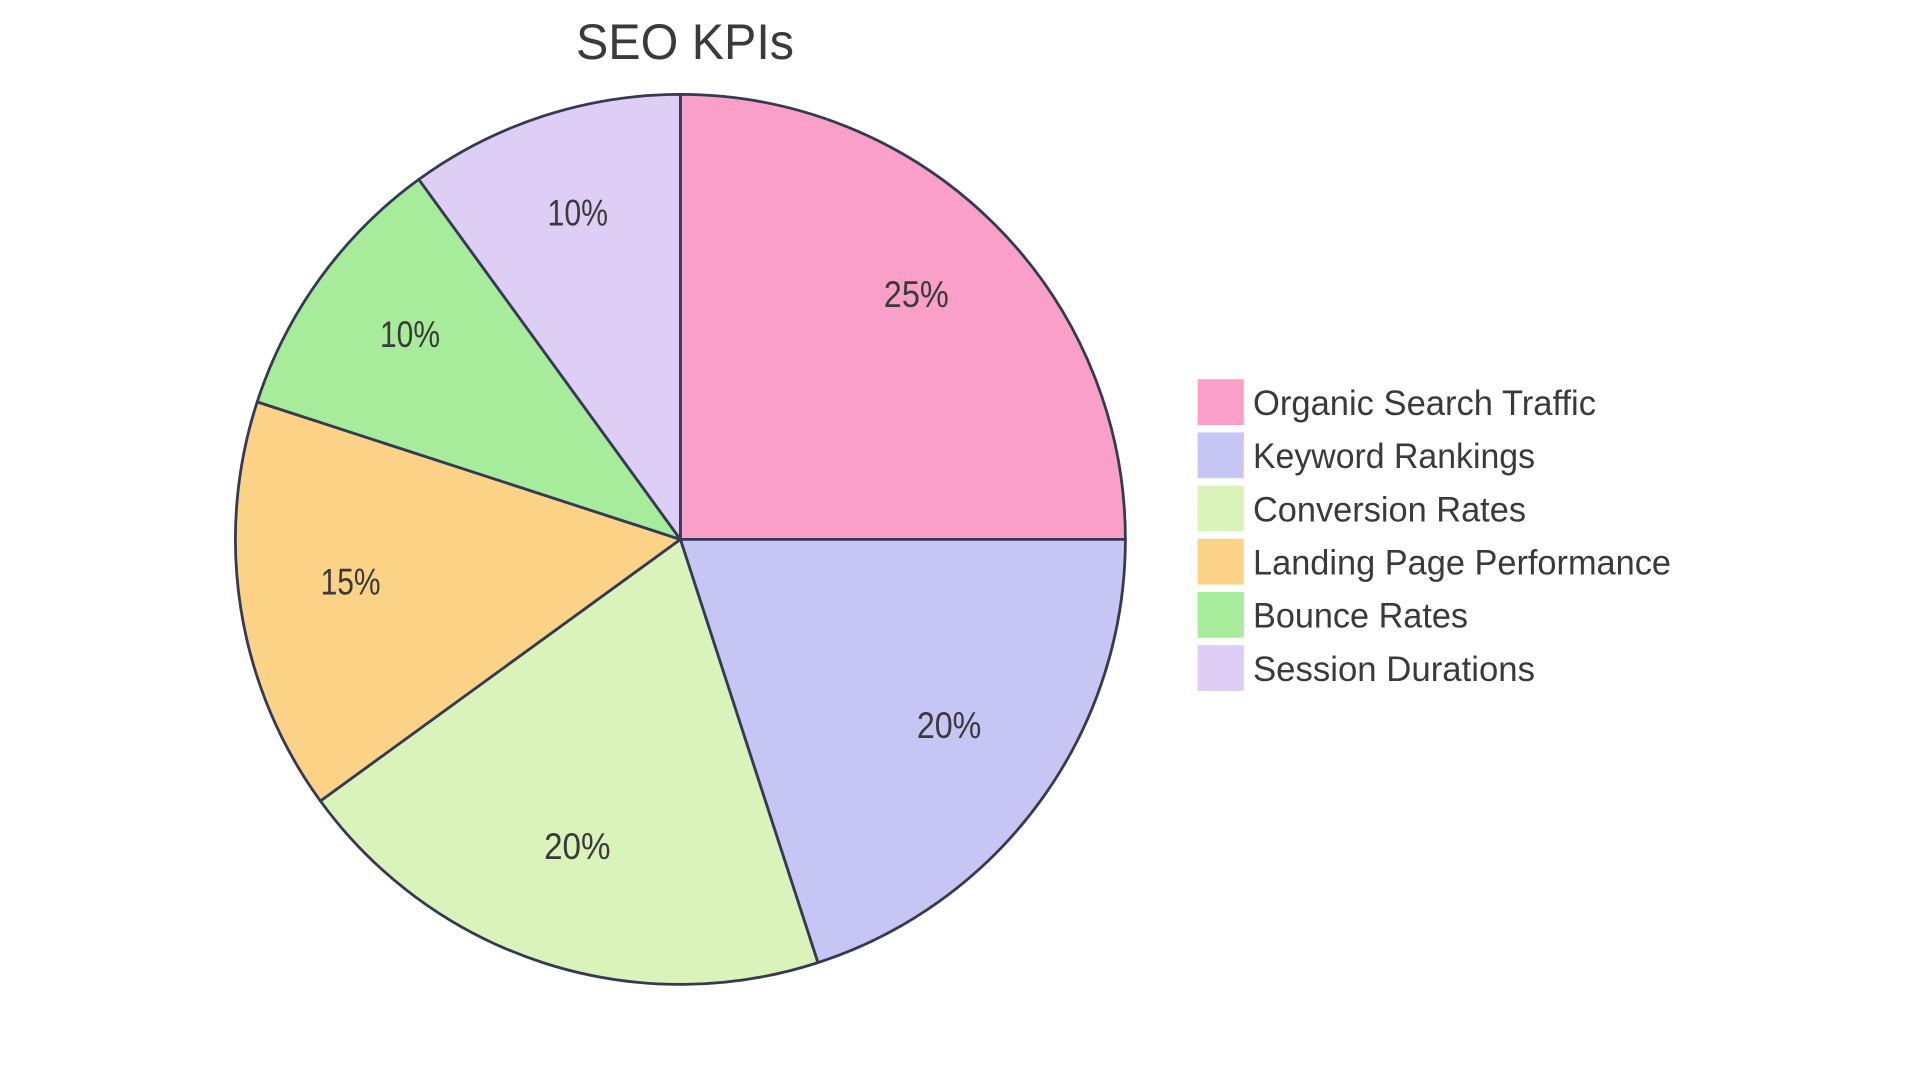  I want to click on svg-text: Organic Search Traffic, so click(1424, 403).